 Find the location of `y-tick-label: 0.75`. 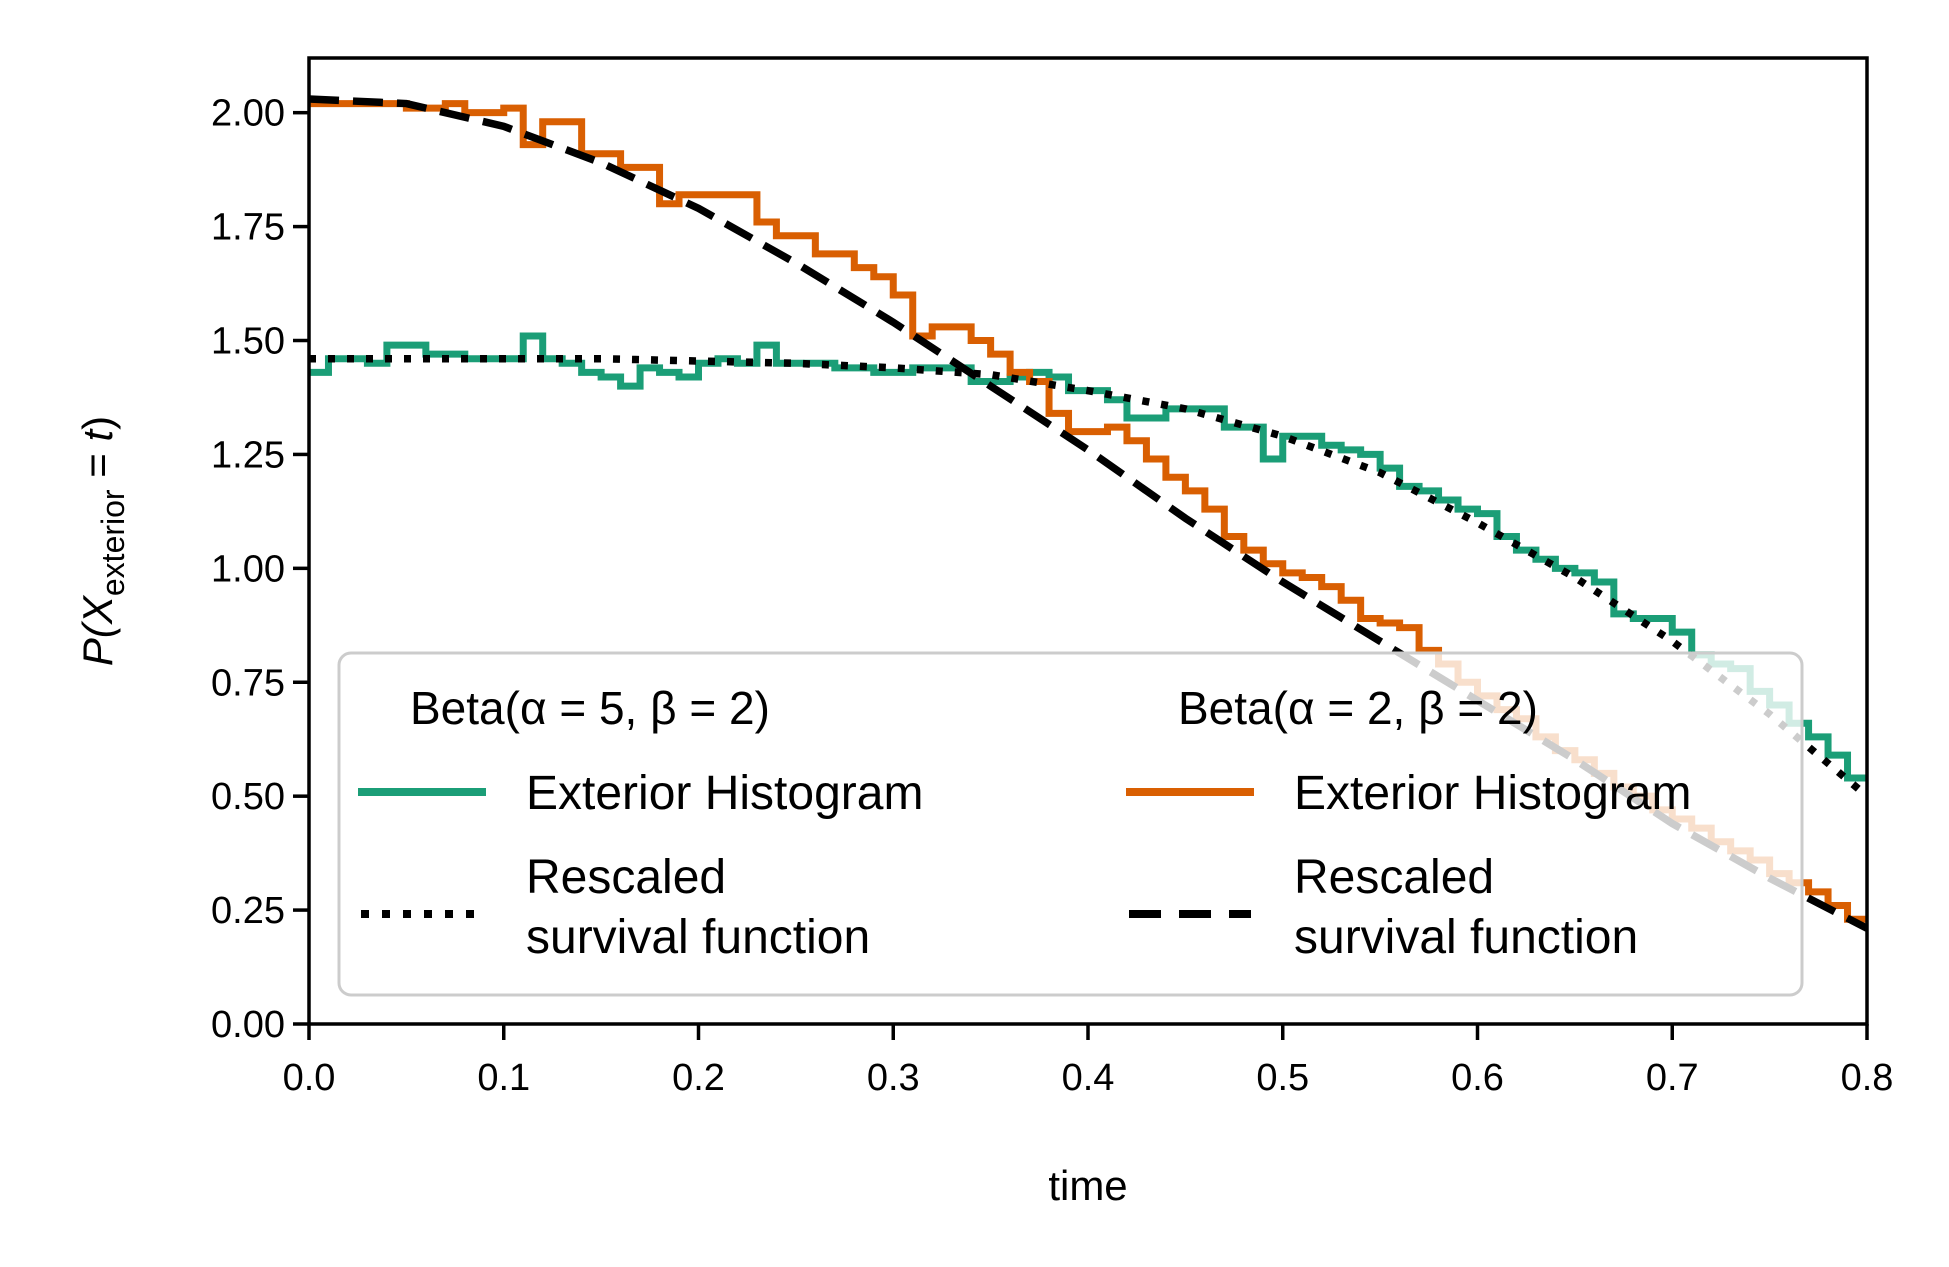

y-tick-label: 0.75 is located at coordinates (248, 683).